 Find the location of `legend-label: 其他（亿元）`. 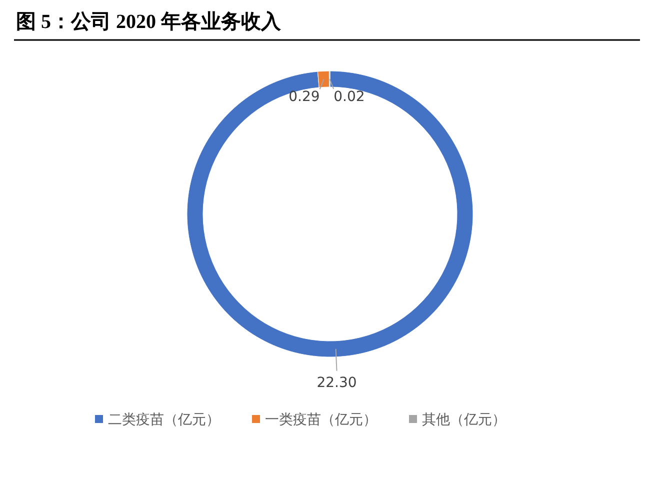

legend-label: 其他（亿元） is located at coordinates (464, 420).